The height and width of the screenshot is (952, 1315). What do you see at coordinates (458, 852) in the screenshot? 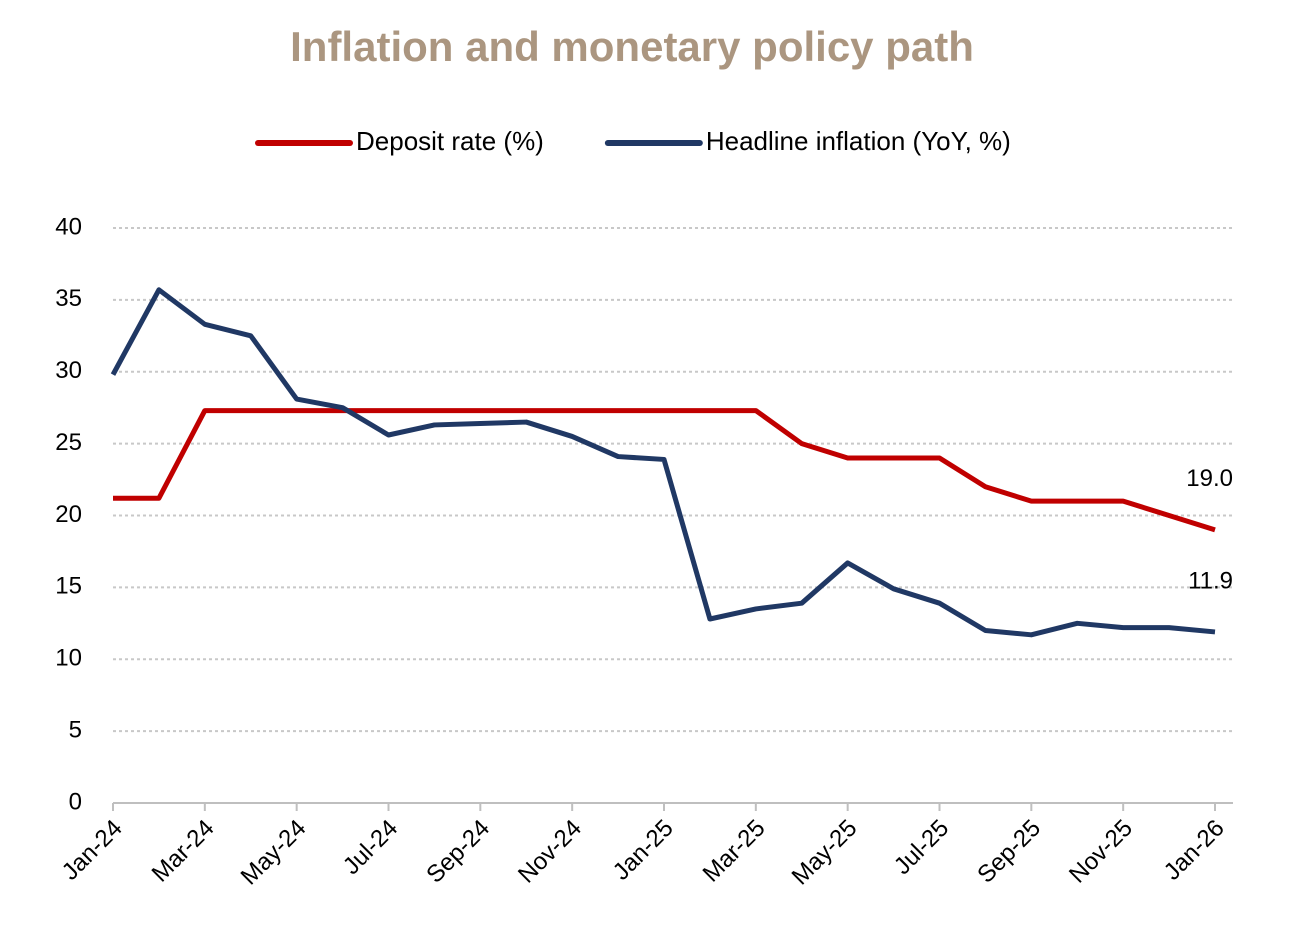
I see `x-tick-label: Sep-24` at bounding box center [458, 852].